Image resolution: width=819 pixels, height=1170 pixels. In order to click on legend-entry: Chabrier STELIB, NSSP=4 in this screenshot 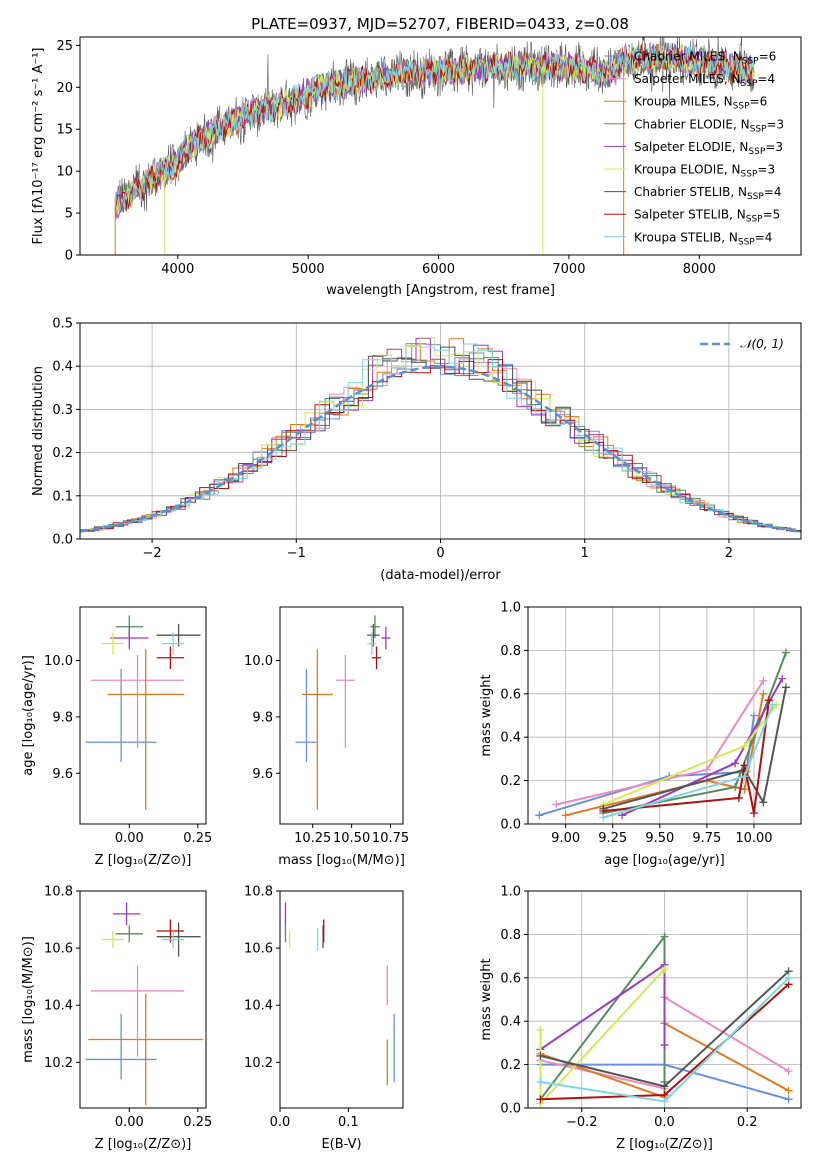, I will do `click(708, 193)`.